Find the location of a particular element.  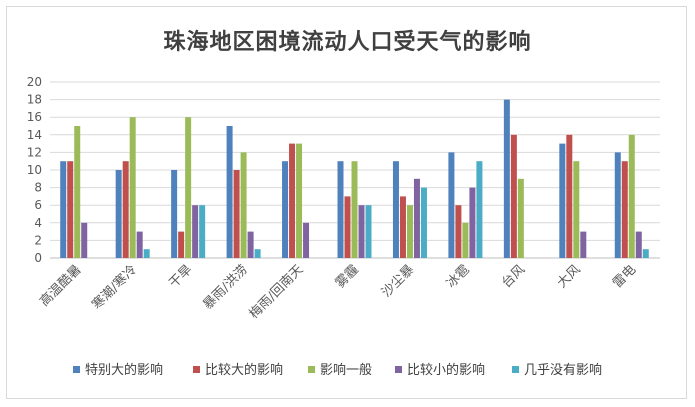

y-tick-label: 10 is located at coordinates (34, 170).